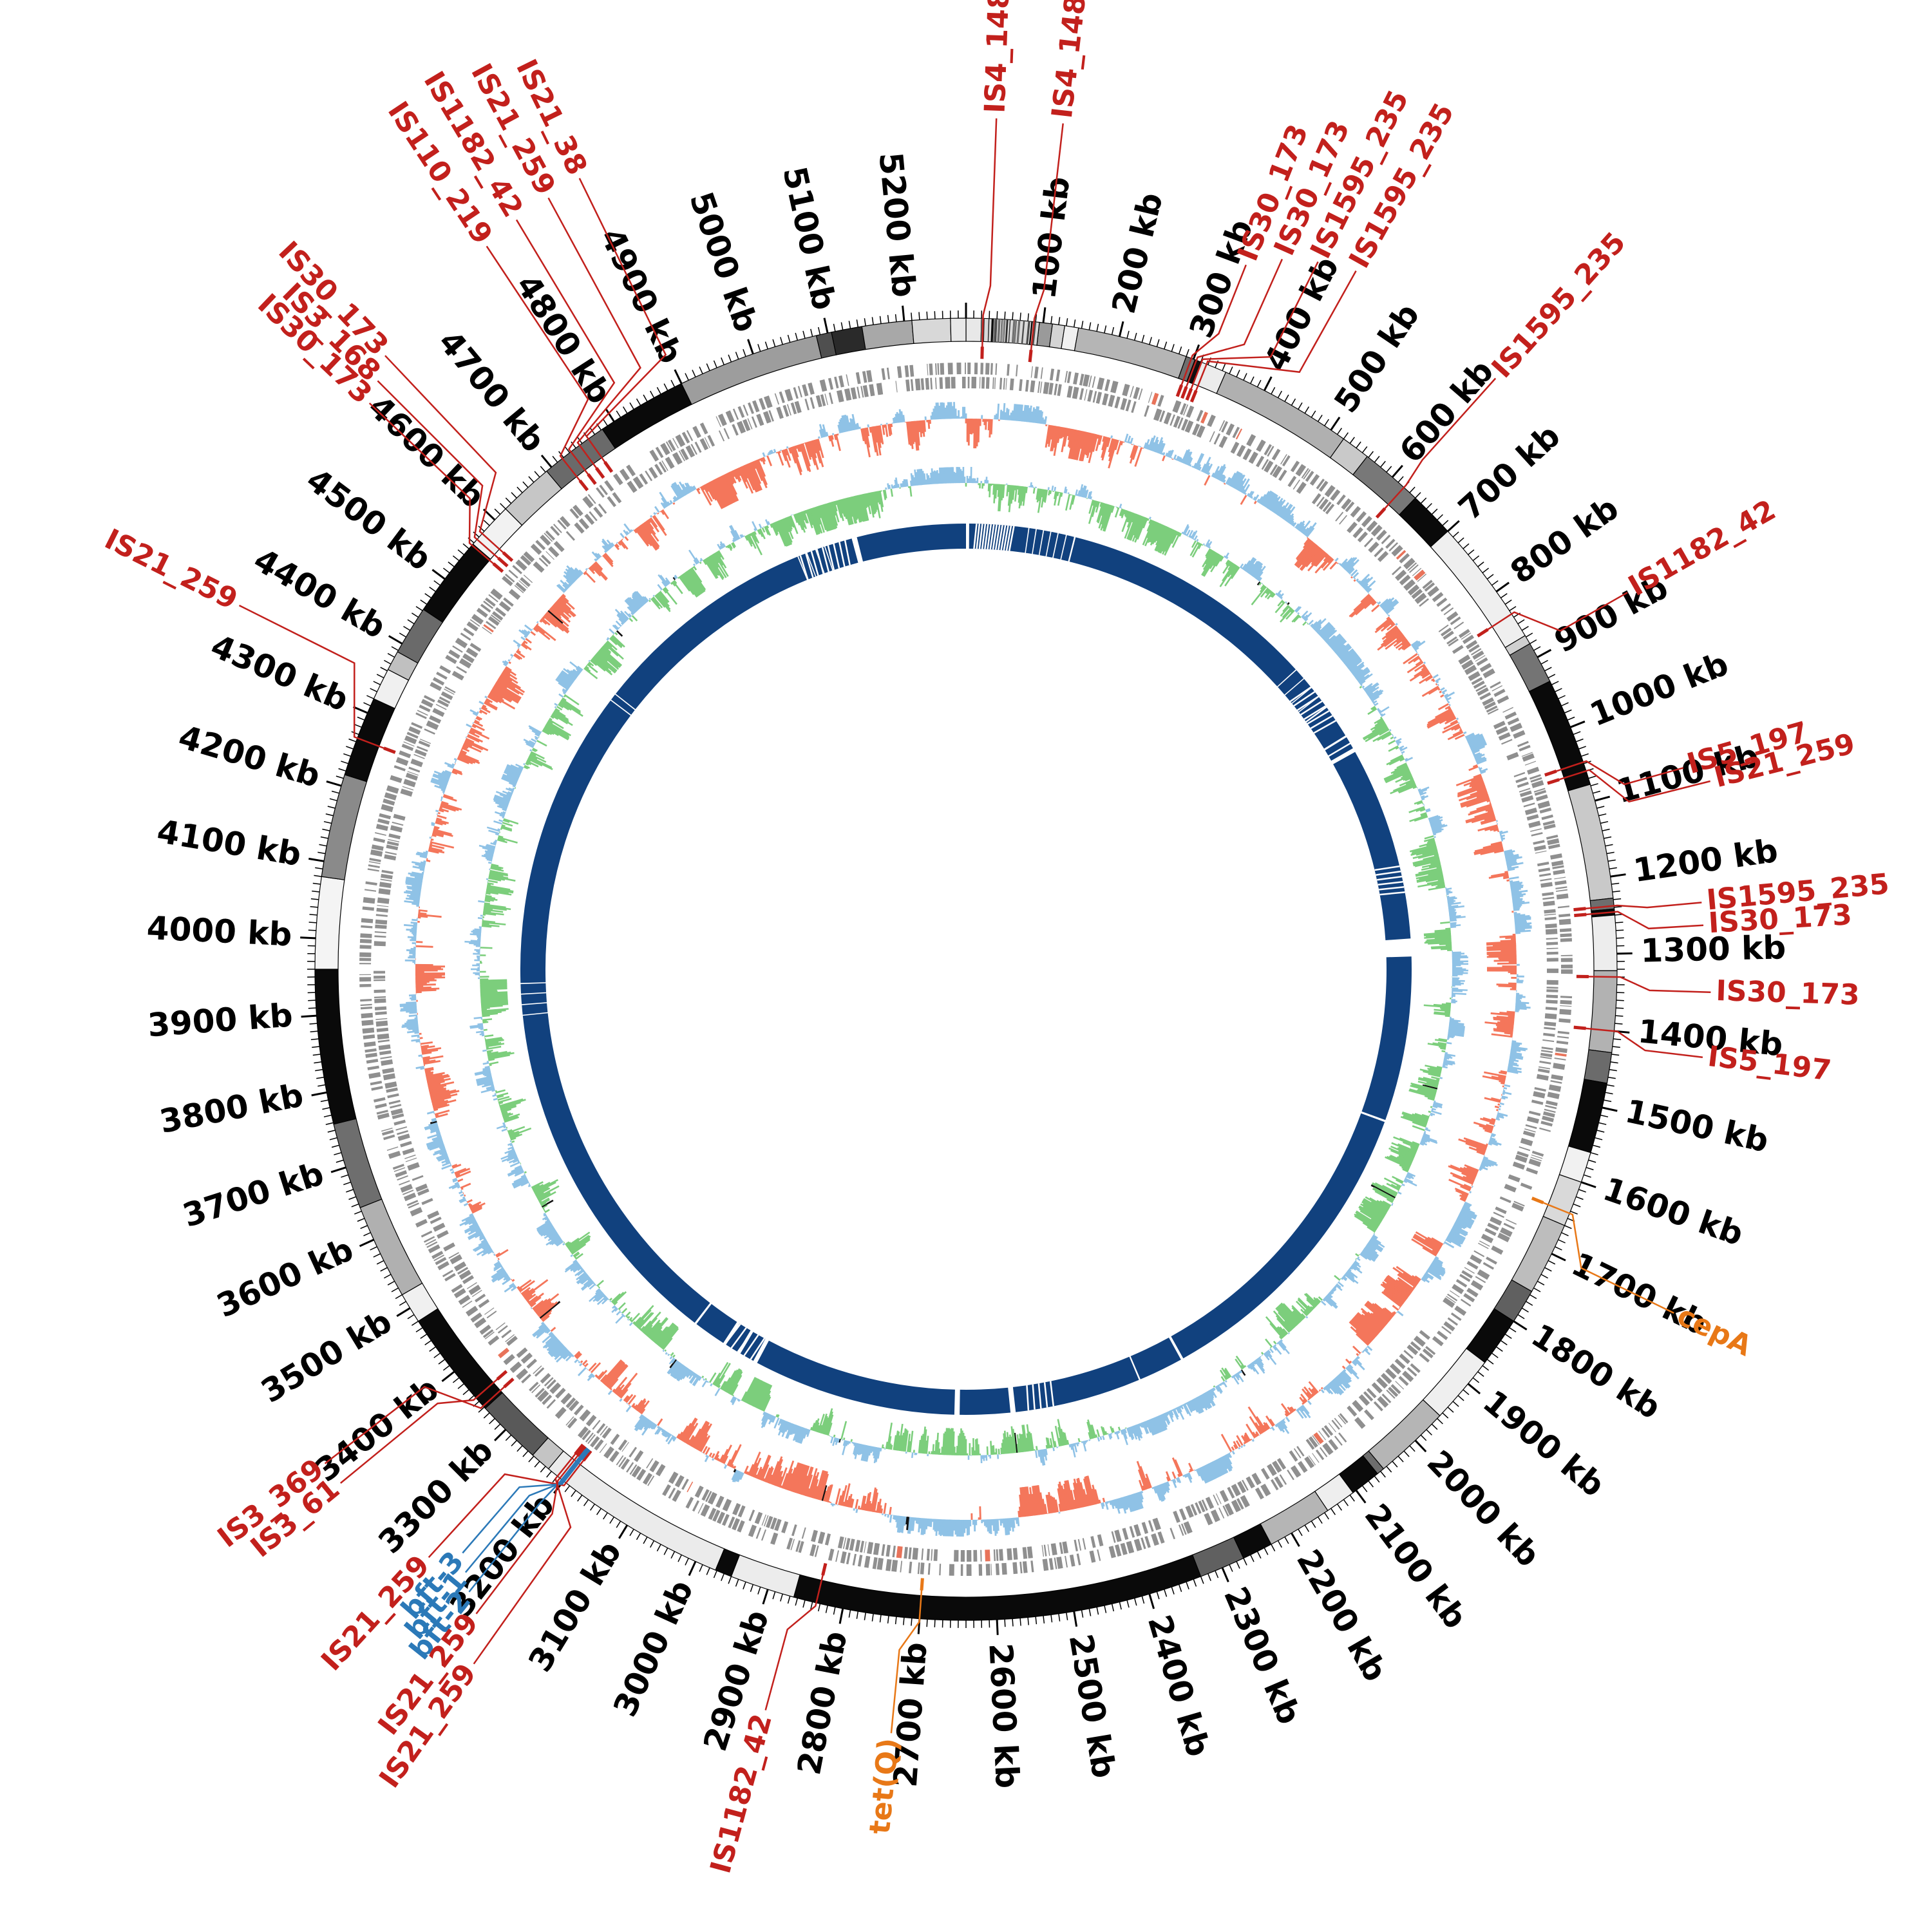 The height and width of the screenshot is (1932, 1932). Describe the element at coordinates (1596, 1371) in the screenshot. I see `scale-tick-label: 1800 kb` at that location.